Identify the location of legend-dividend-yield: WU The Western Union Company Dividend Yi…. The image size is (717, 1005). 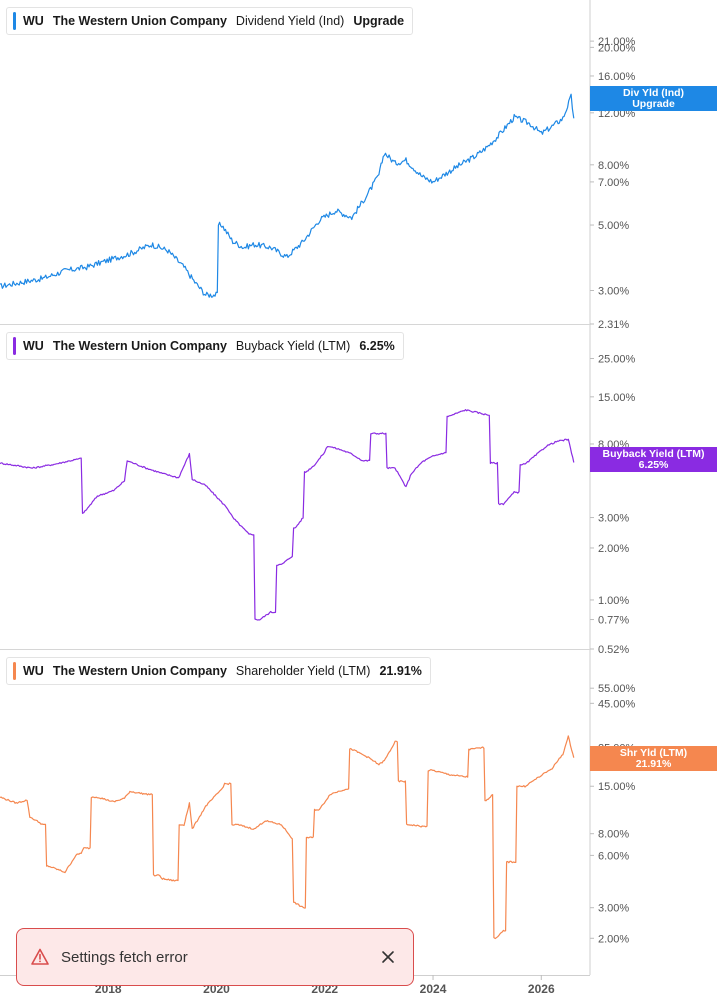
(210, 21).